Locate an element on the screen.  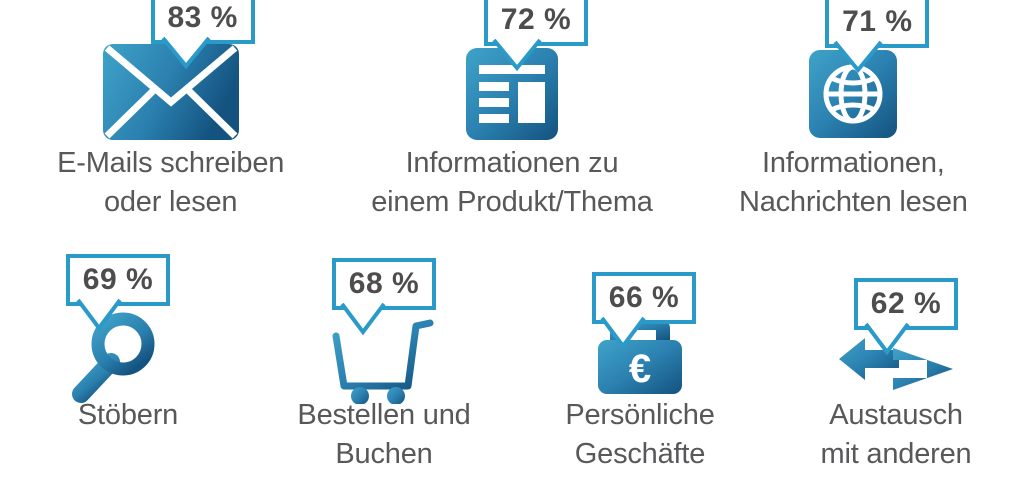
caption-line-2: Geschäfte is located at coordinates (640, 453).